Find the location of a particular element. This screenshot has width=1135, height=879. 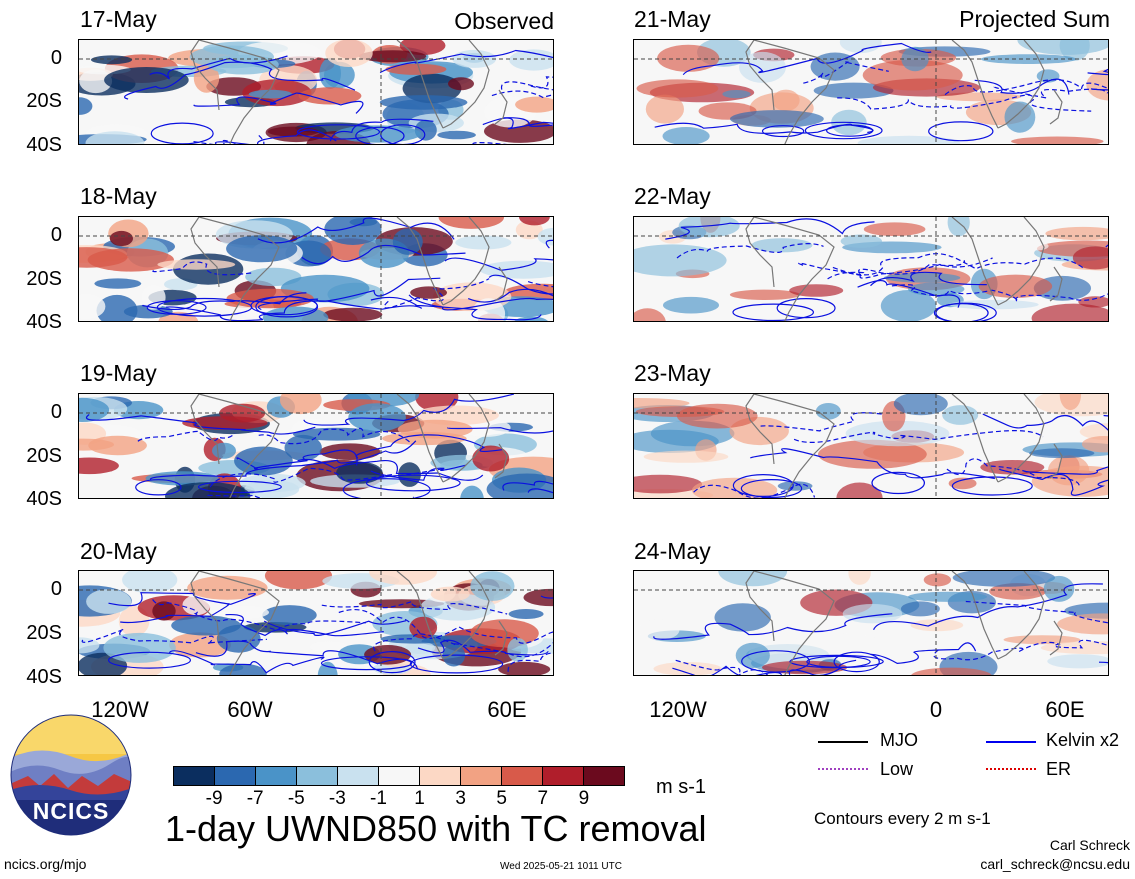

plot-title: 1-day UWND850 with TC removal is located at coordinates (436, 828).